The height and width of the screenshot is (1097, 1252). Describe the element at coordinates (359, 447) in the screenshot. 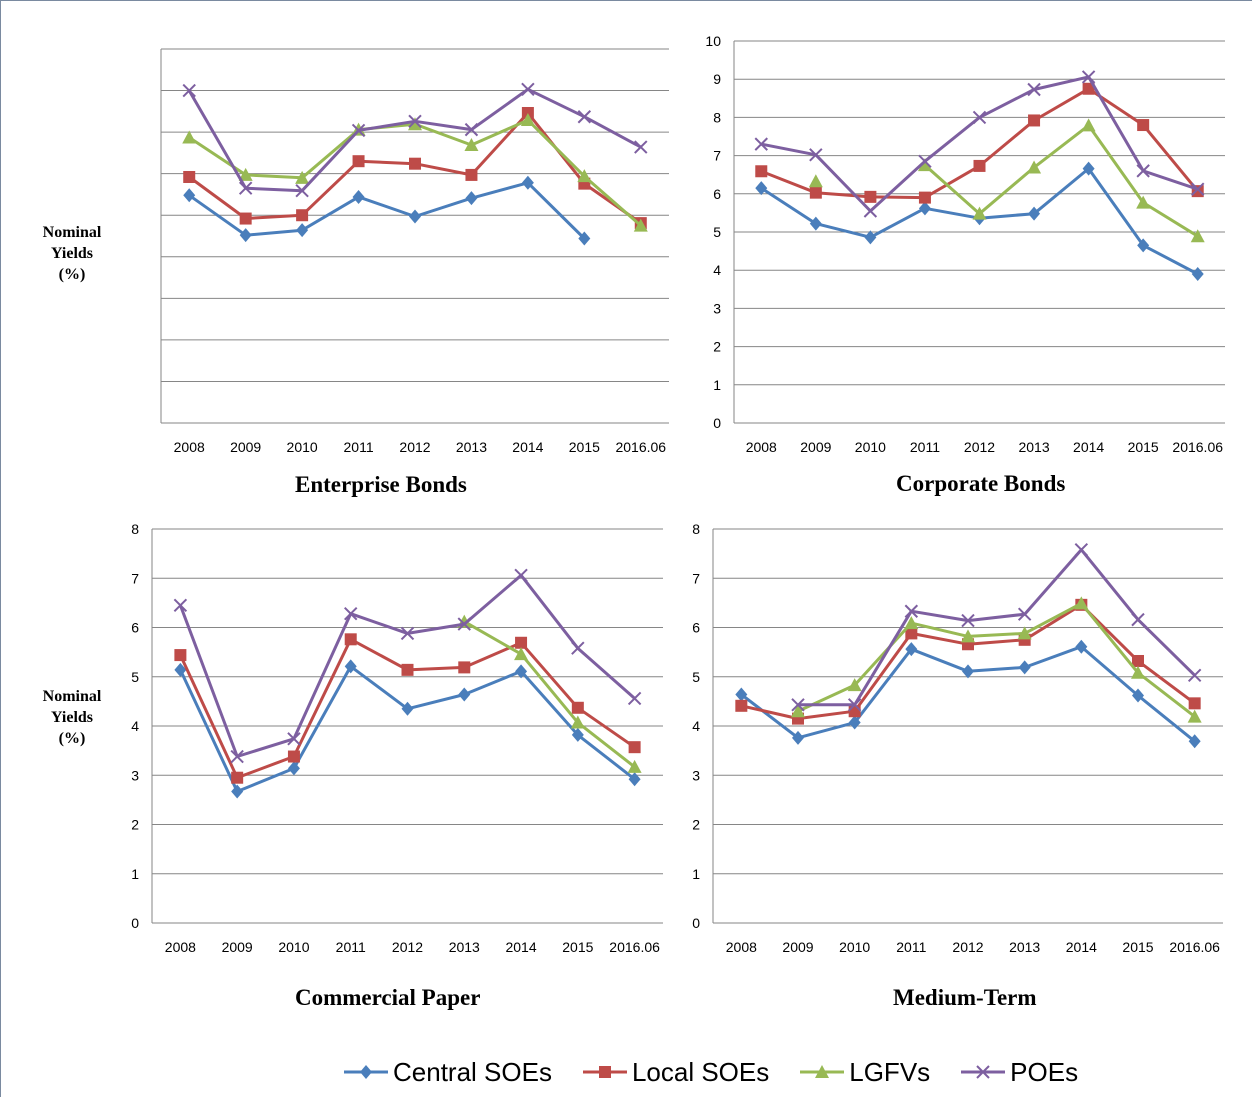

I see `x-tick-label: 2011` at that location.